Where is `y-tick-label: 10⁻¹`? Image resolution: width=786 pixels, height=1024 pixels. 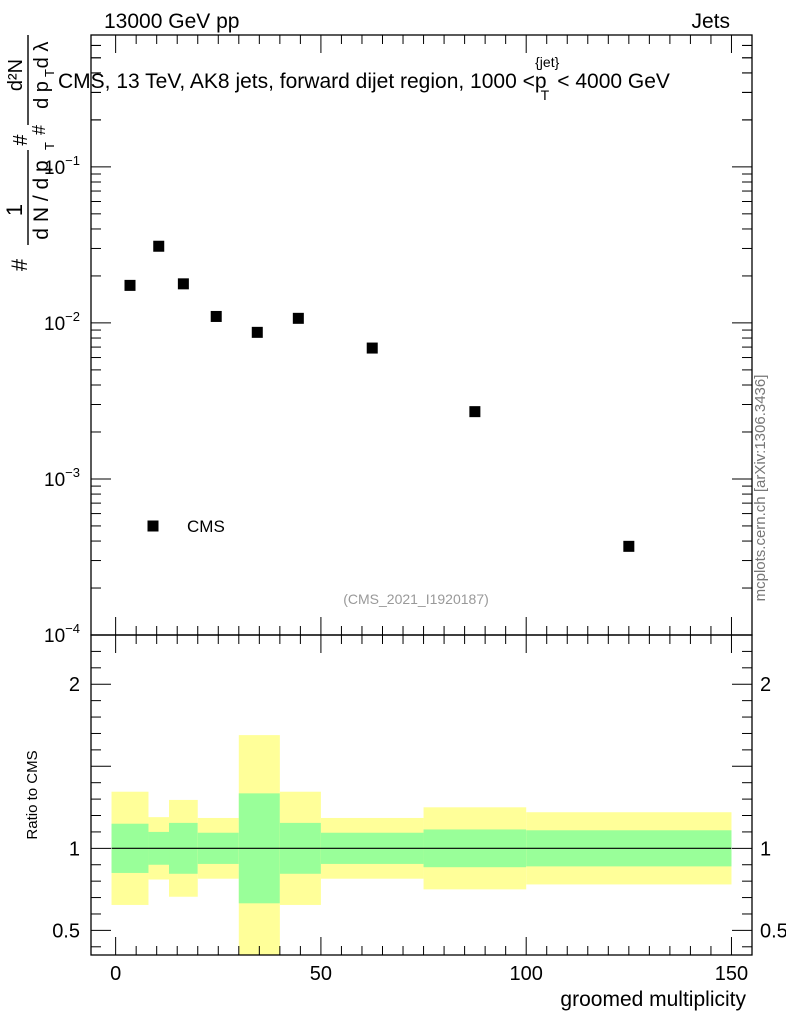
y-tick-label: 10⁻¹ is located at coordinates (62, 166).